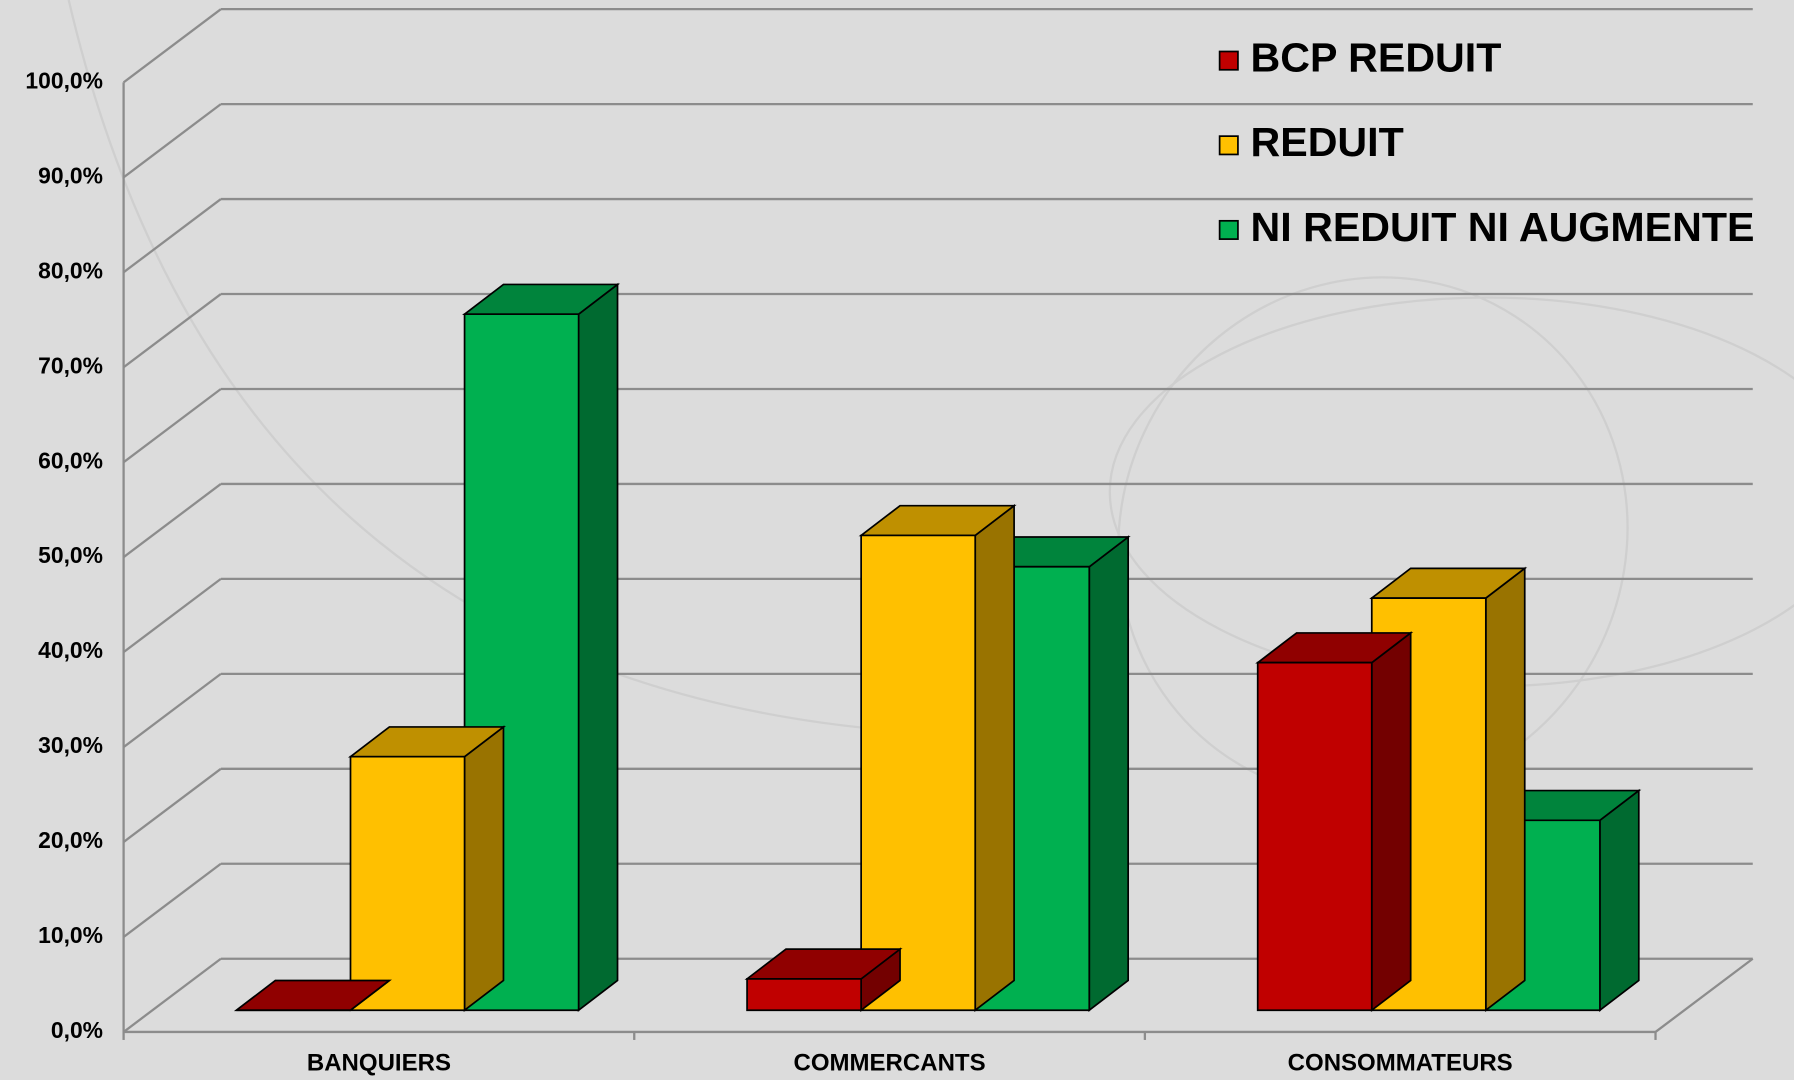  I want to click on y-tick-label: 0,0%, so click(77, 1030).